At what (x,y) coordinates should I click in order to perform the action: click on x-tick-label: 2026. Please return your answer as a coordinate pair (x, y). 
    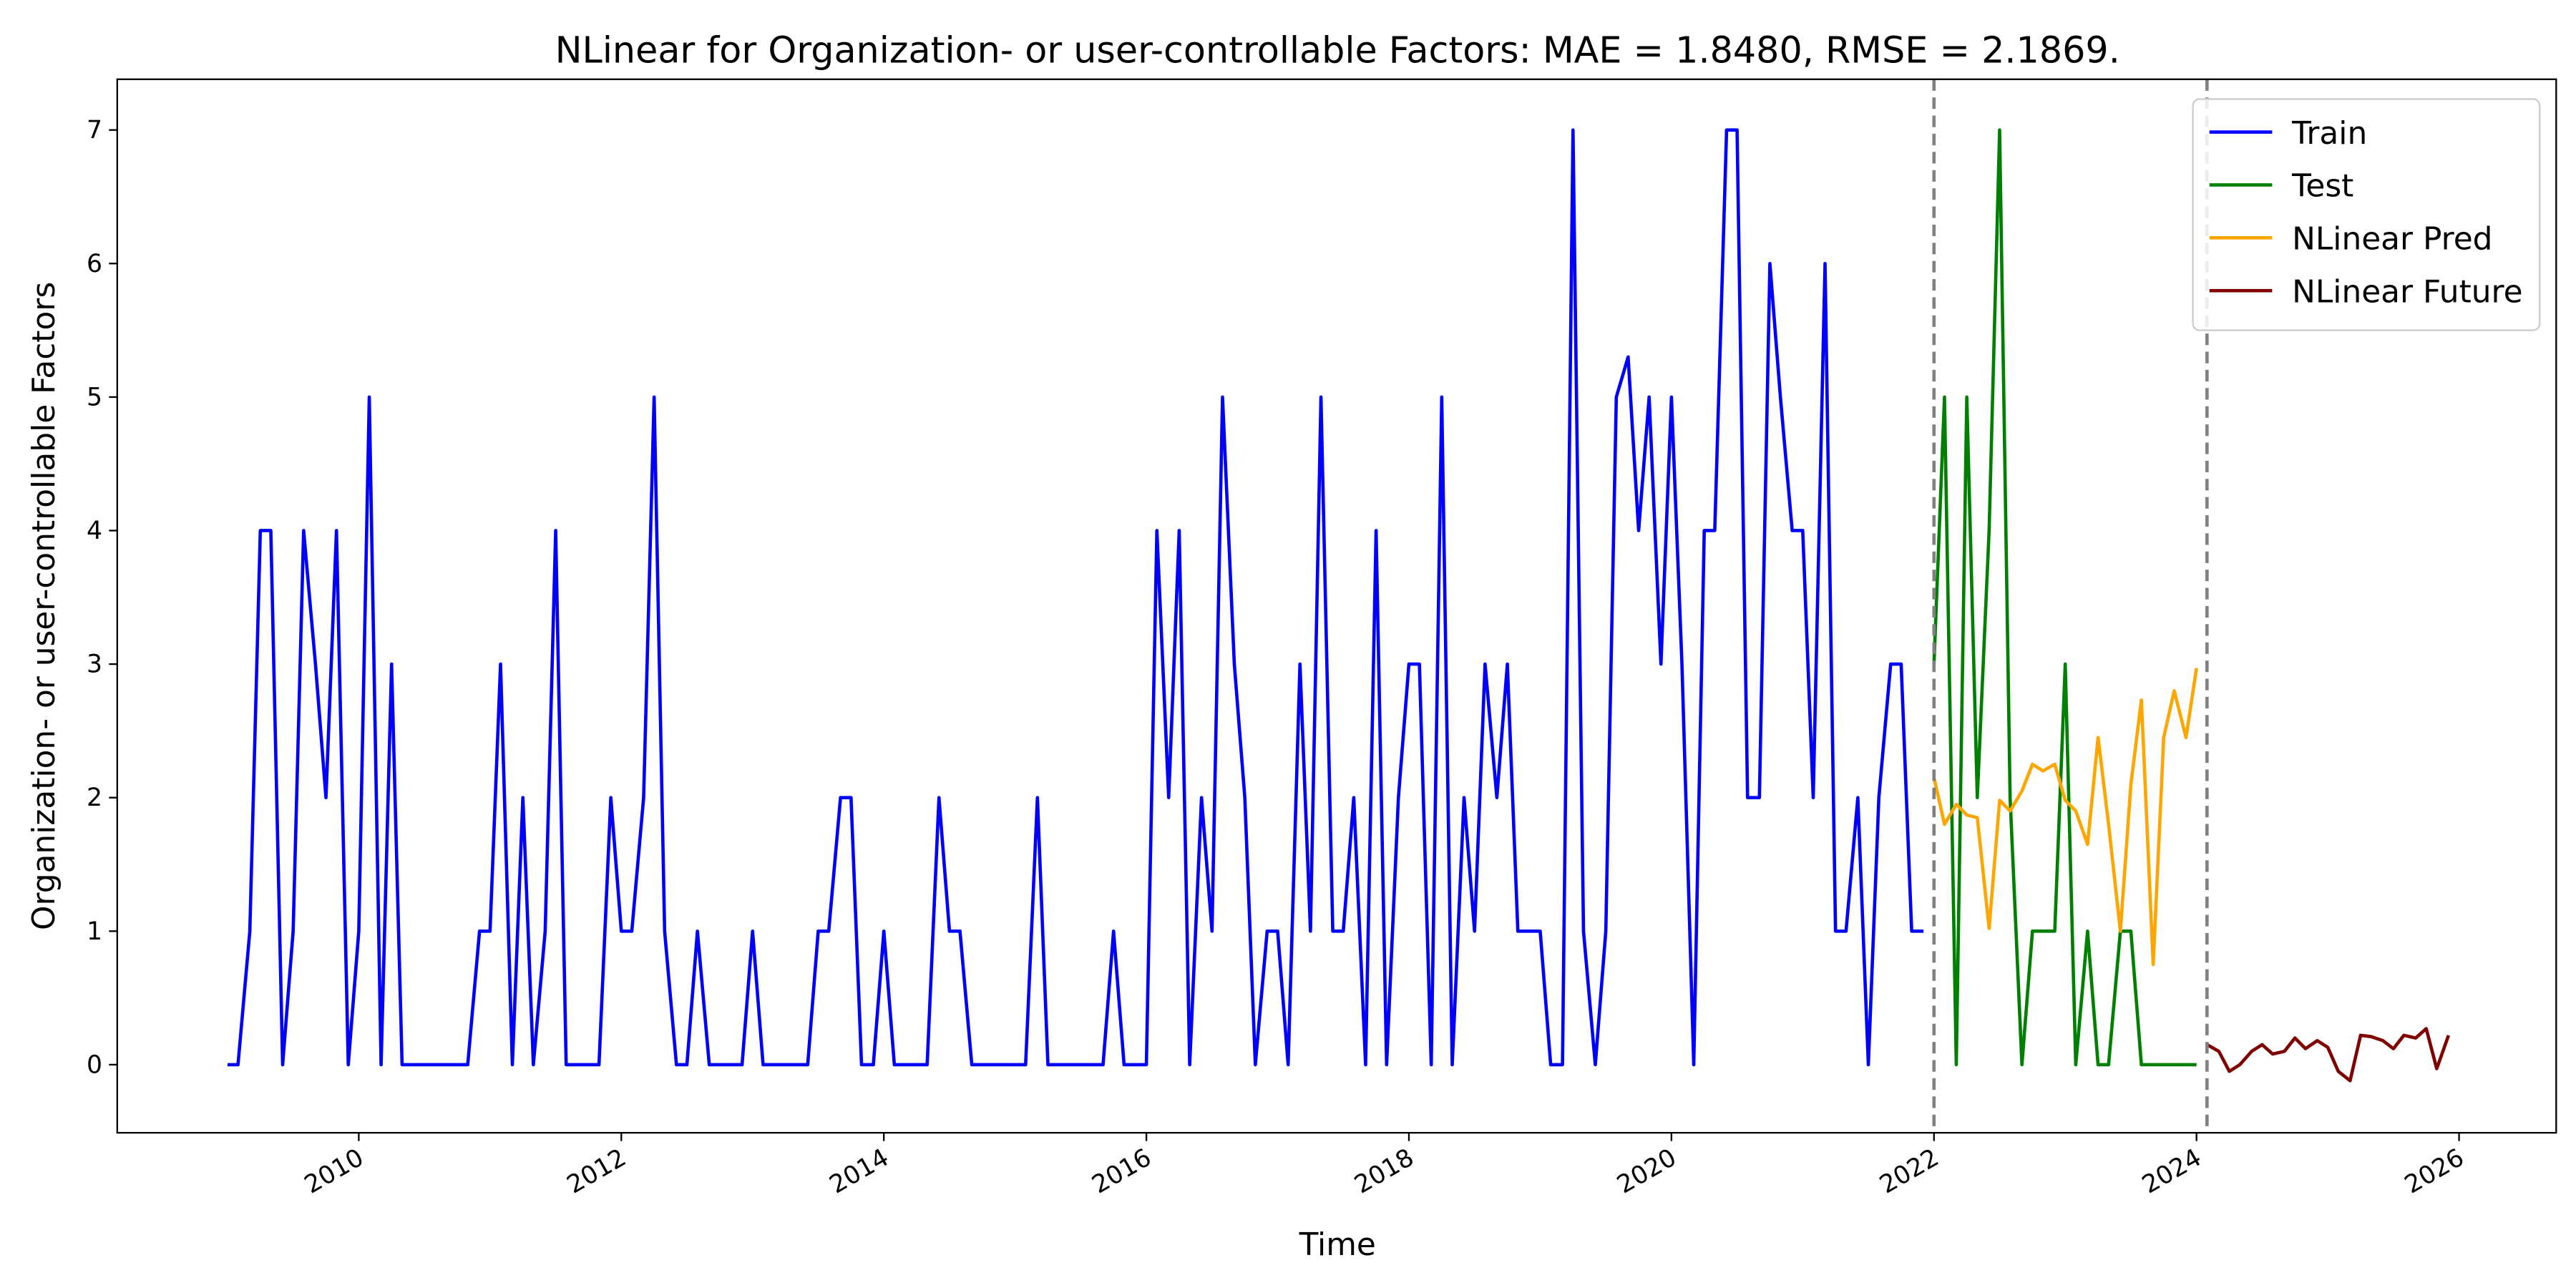
    Looking at the image, I should click on (2434, 1171).